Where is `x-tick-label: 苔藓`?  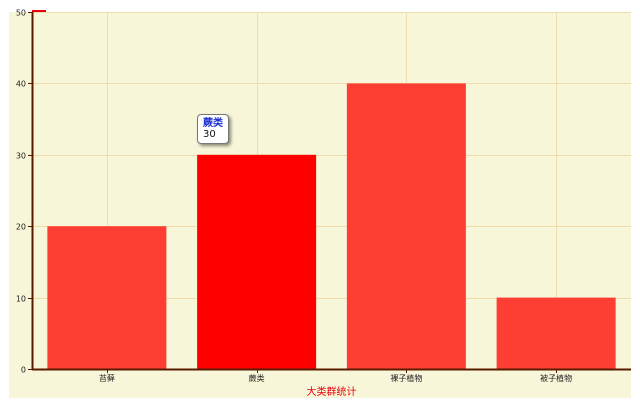 x-tick-label: 苔藓 is located at coordinates (107, 378).